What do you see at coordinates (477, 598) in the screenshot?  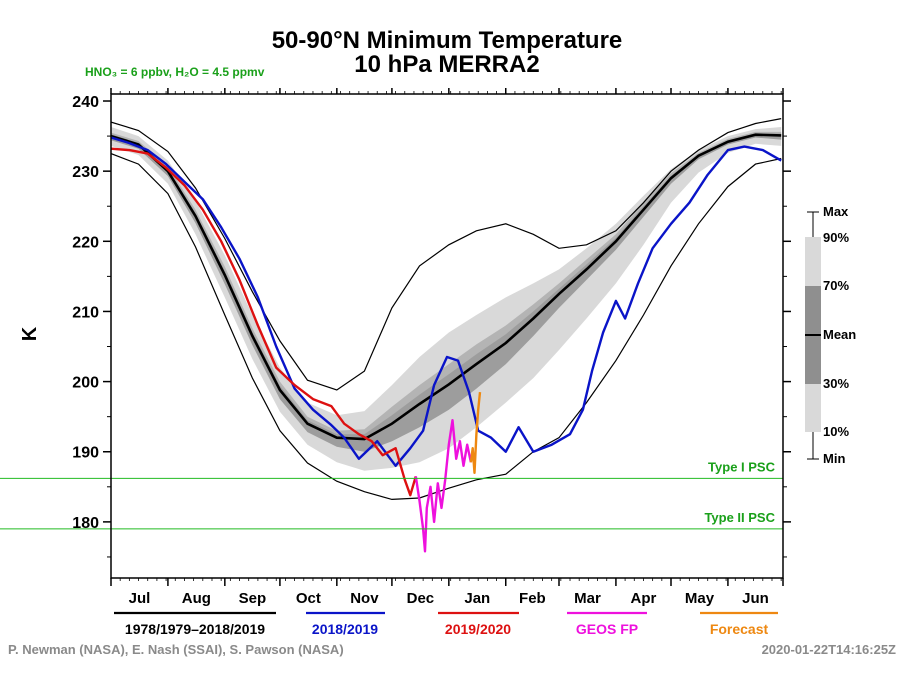 I see `x-month-label-jan: Jan` at bounding box center [477, 598].